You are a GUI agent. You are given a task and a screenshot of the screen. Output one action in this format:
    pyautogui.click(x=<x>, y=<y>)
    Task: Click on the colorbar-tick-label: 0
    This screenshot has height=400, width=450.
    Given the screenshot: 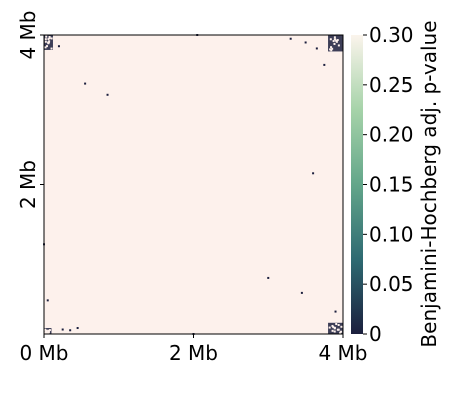 What is the action you would take?
    pyautogui.click(x=375, y=334)
    